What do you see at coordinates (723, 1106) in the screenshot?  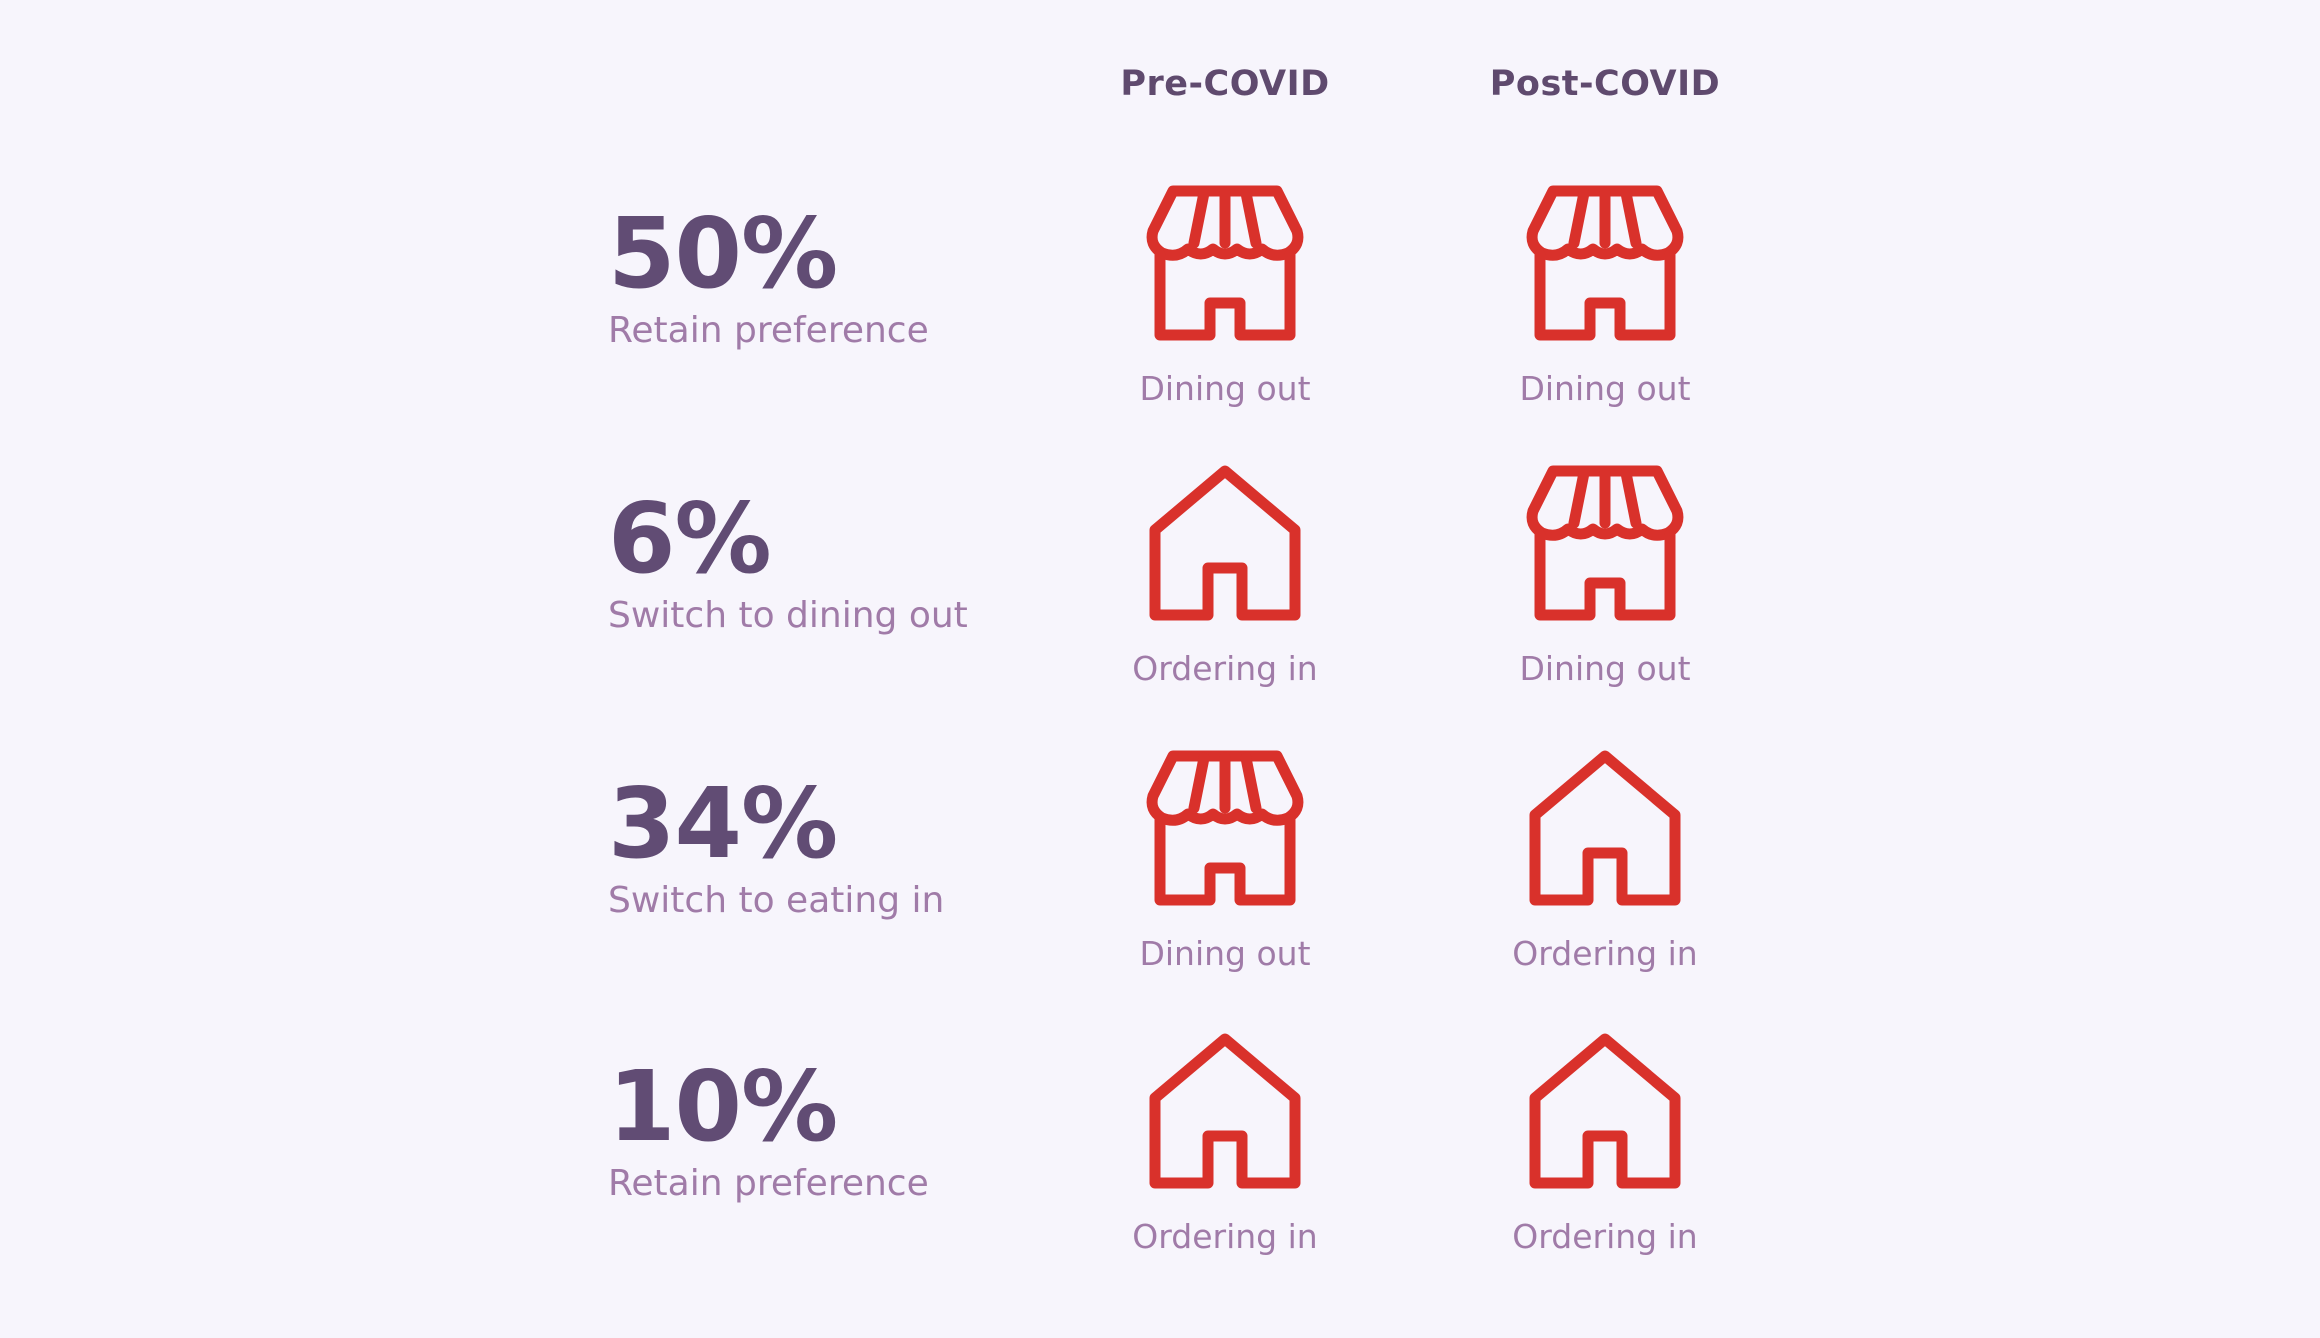 I see `stat-value: 10%` at bounding box center [723, 1106].